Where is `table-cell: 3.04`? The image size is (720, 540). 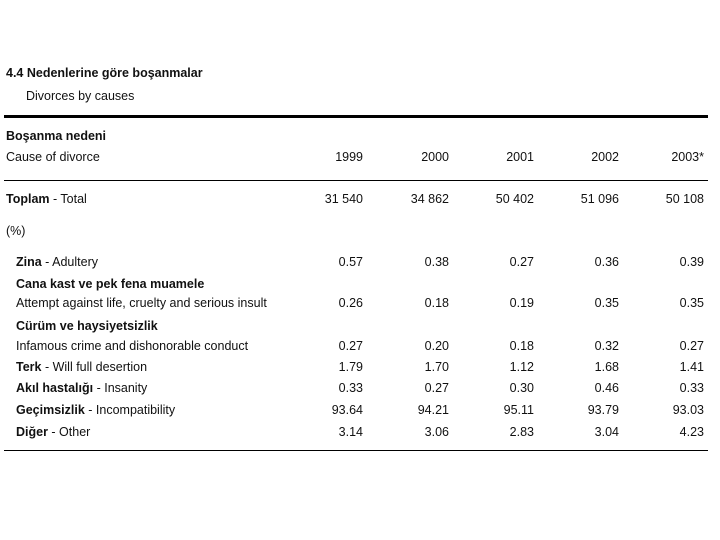 table-cell: 3.04 is located at coordinates (606, 432).